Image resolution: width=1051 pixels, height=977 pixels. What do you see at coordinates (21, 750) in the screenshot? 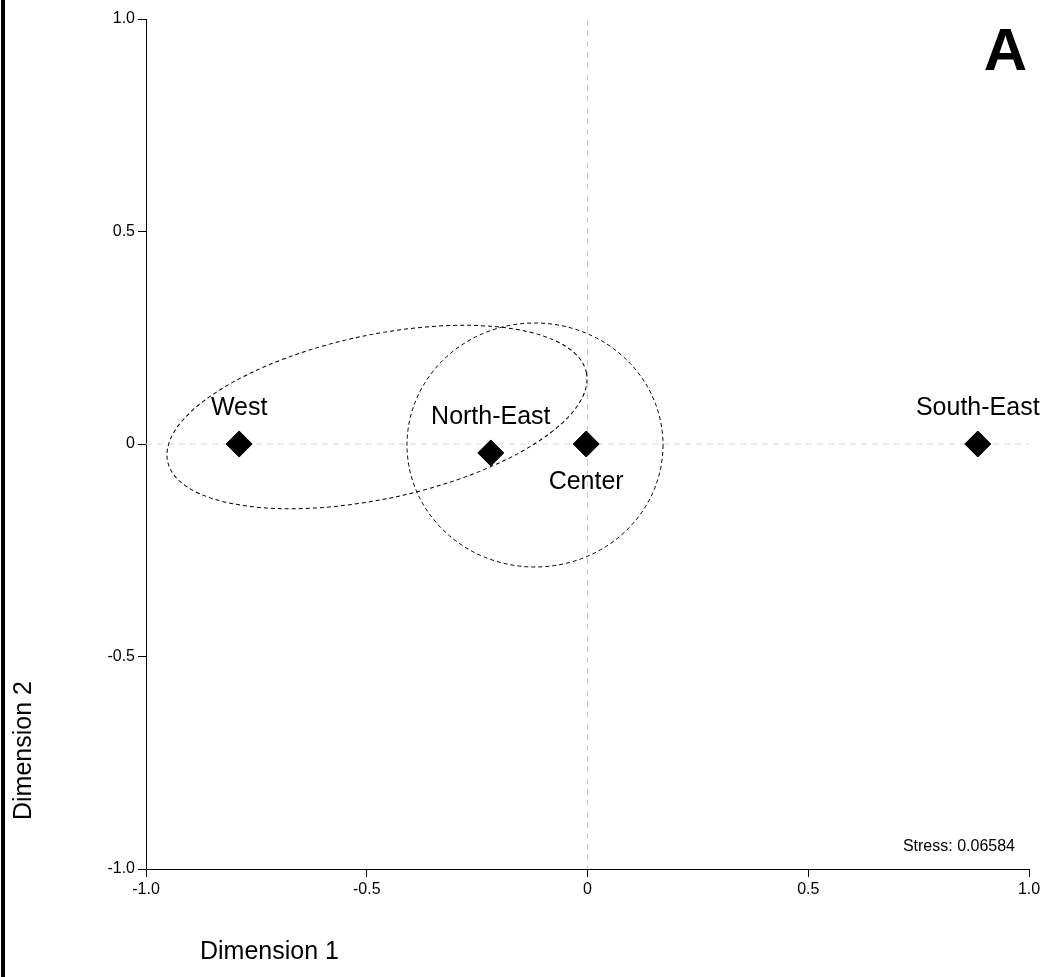
I see `y-axis-title: Dimension 2` at bounding box center [21, 750].